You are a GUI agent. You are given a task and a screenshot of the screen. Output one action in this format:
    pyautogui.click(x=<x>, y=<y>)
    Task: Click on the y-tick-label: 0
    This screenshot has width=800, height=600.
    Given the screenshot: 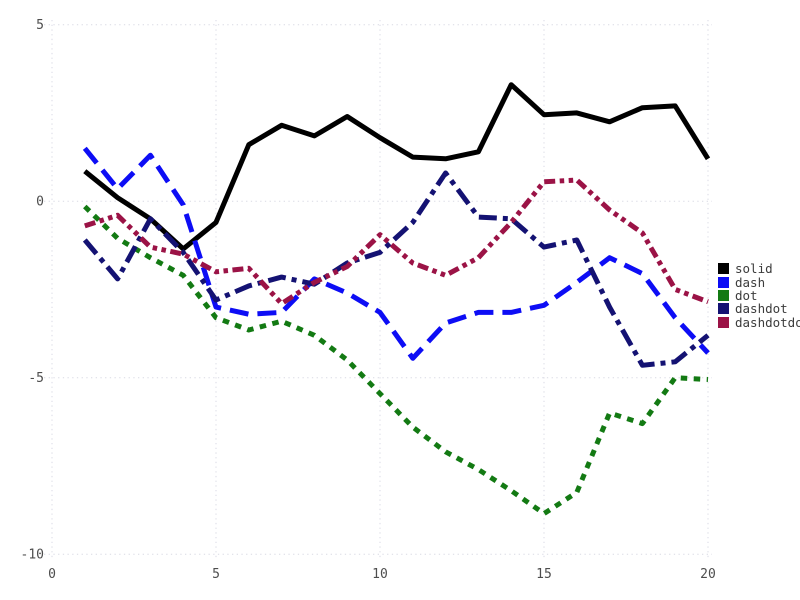 What is the action you would take?
    pyautogui.click(x=40, y=202)
    